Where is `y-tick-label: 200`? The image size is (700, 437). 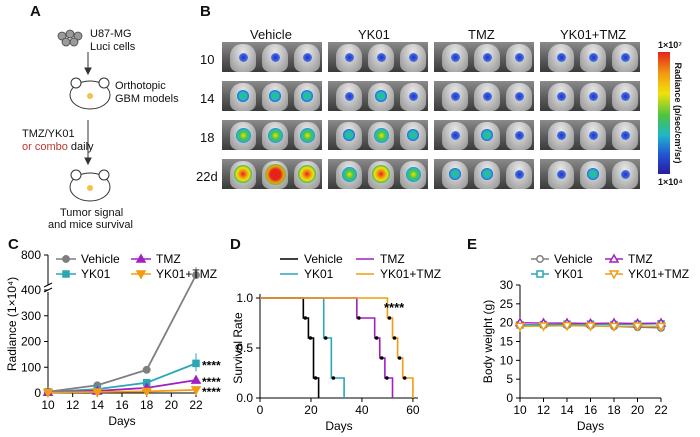
y-tick-label: 200 is located at coordinates (31, 342).